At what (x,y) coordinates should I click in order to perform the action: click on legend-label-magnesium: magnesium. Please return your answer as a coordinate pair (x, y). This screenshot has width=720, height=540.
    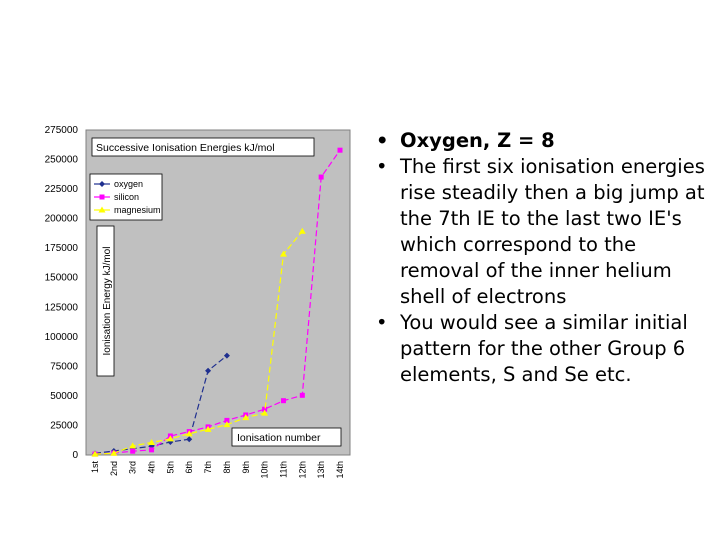
    Looking at the image, I should click on (137, 210).